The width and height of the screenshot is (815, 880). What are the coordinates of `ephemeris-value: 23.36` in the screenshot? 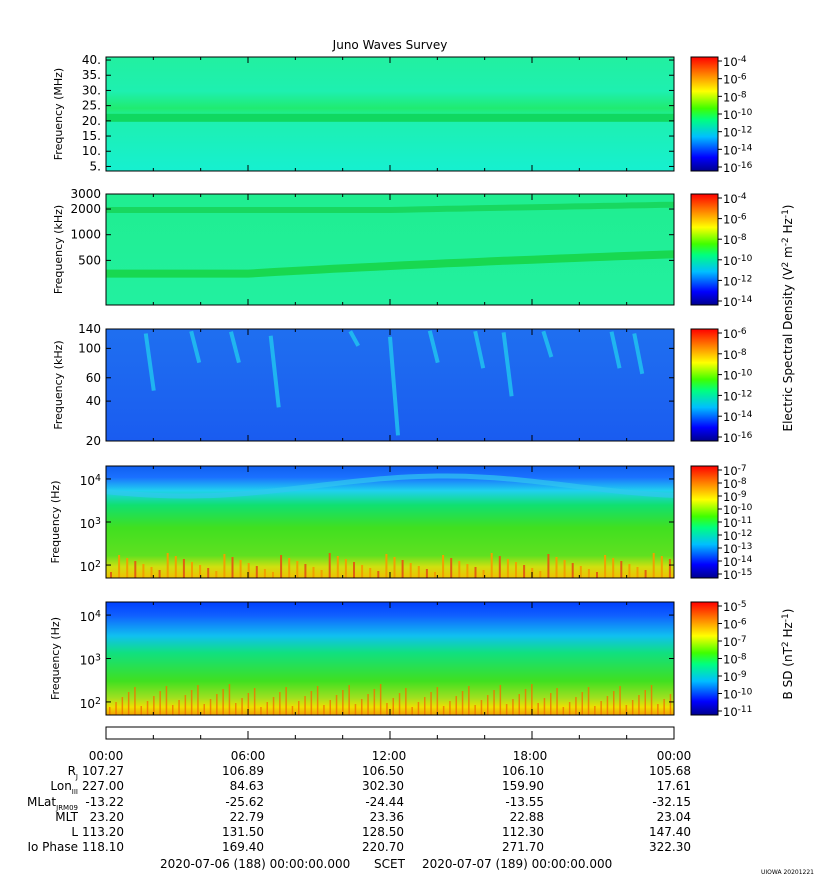 It's located at (387, 817).